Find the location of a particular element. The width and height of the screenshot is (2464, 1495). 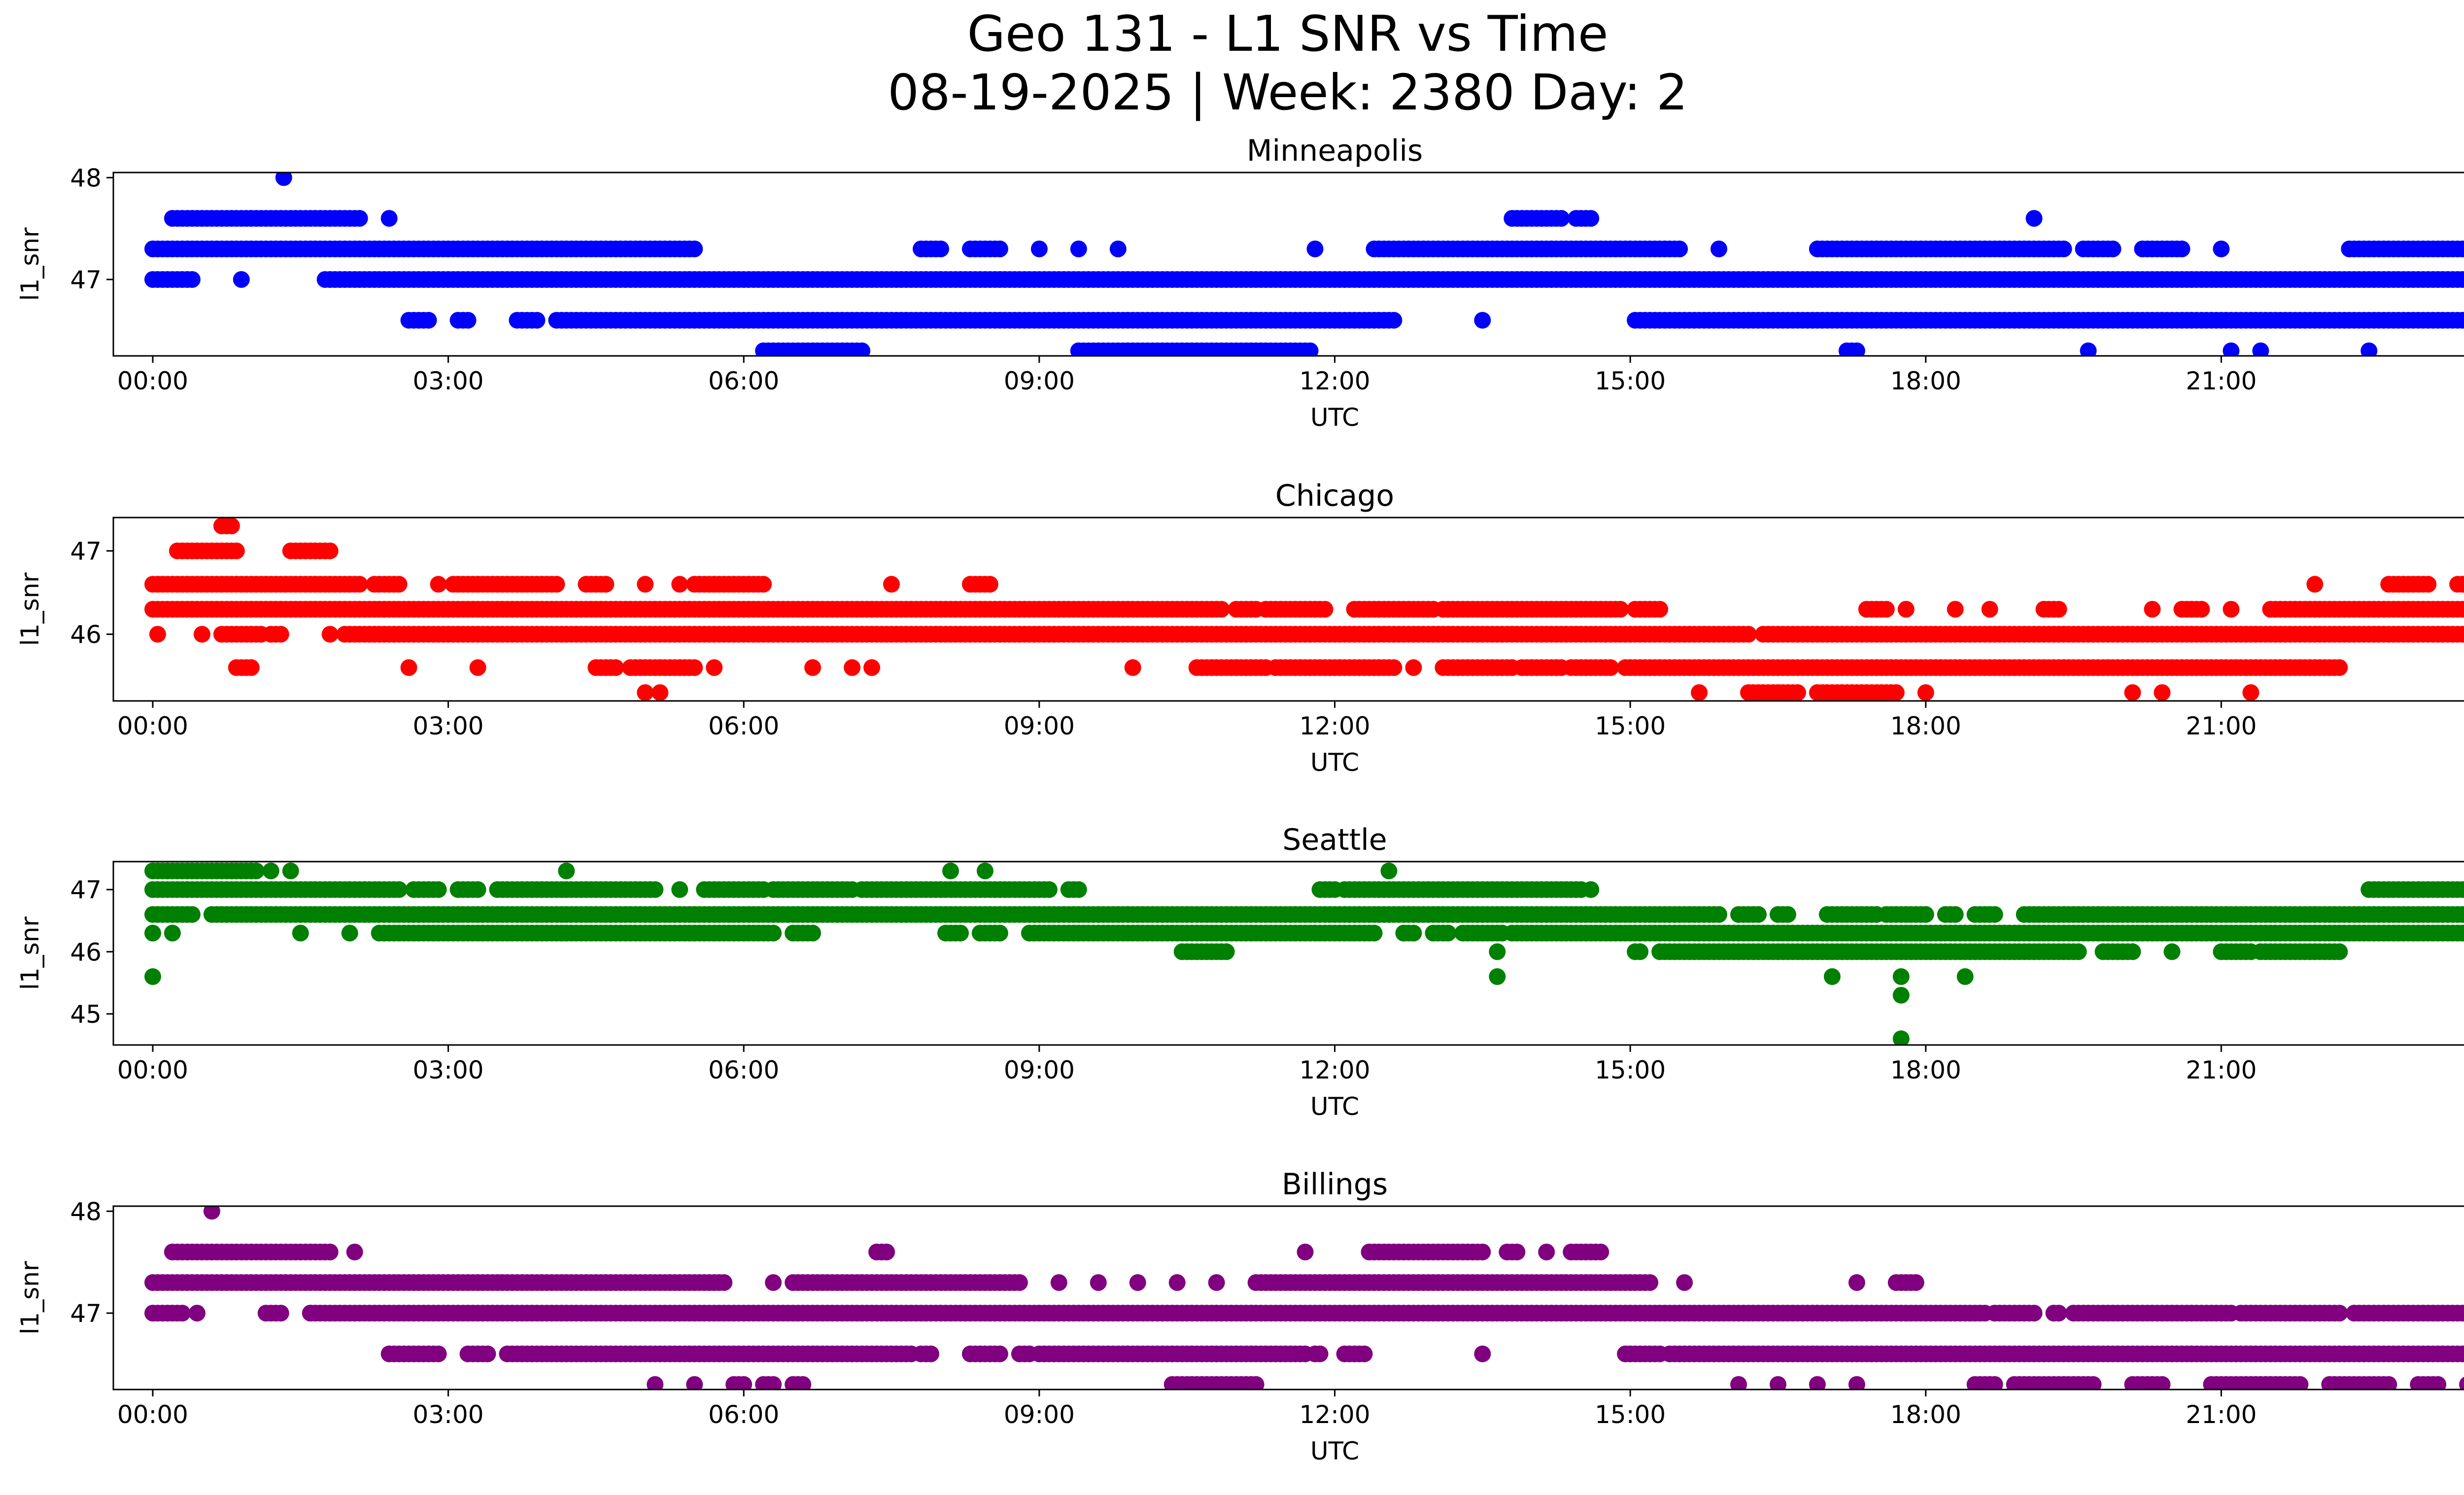

x-tick-label: 12:00 is located at coordinates (1334, 726).